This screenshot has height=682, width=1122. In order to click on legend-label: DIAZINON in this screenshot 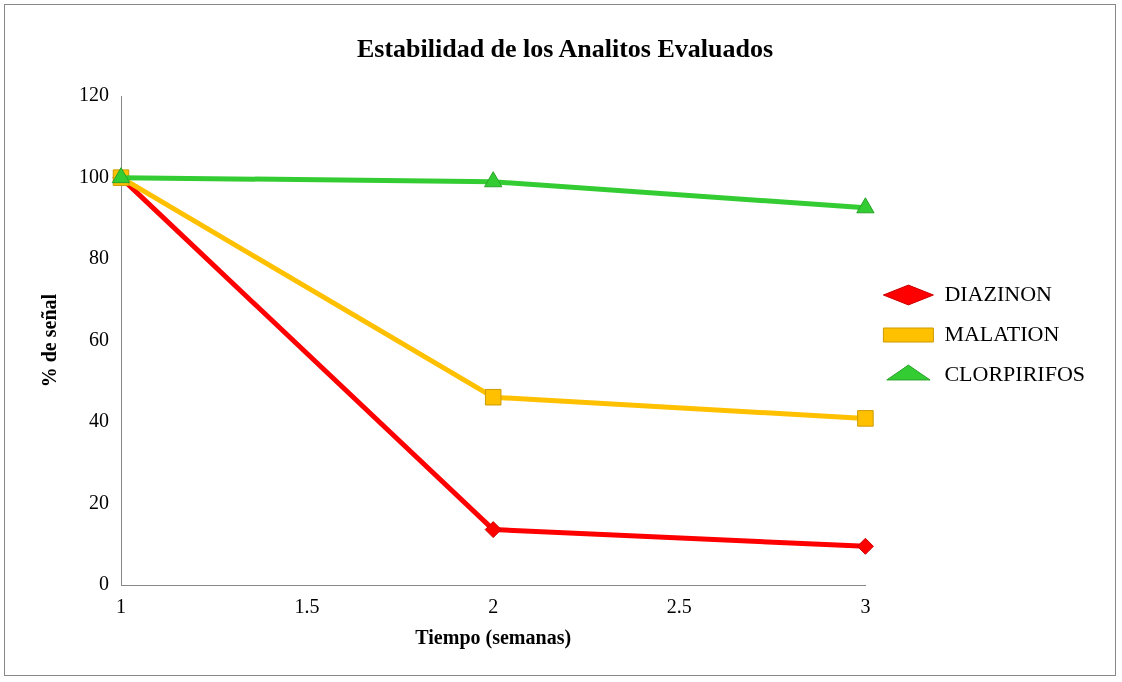, I will do `click(998, 293)`.